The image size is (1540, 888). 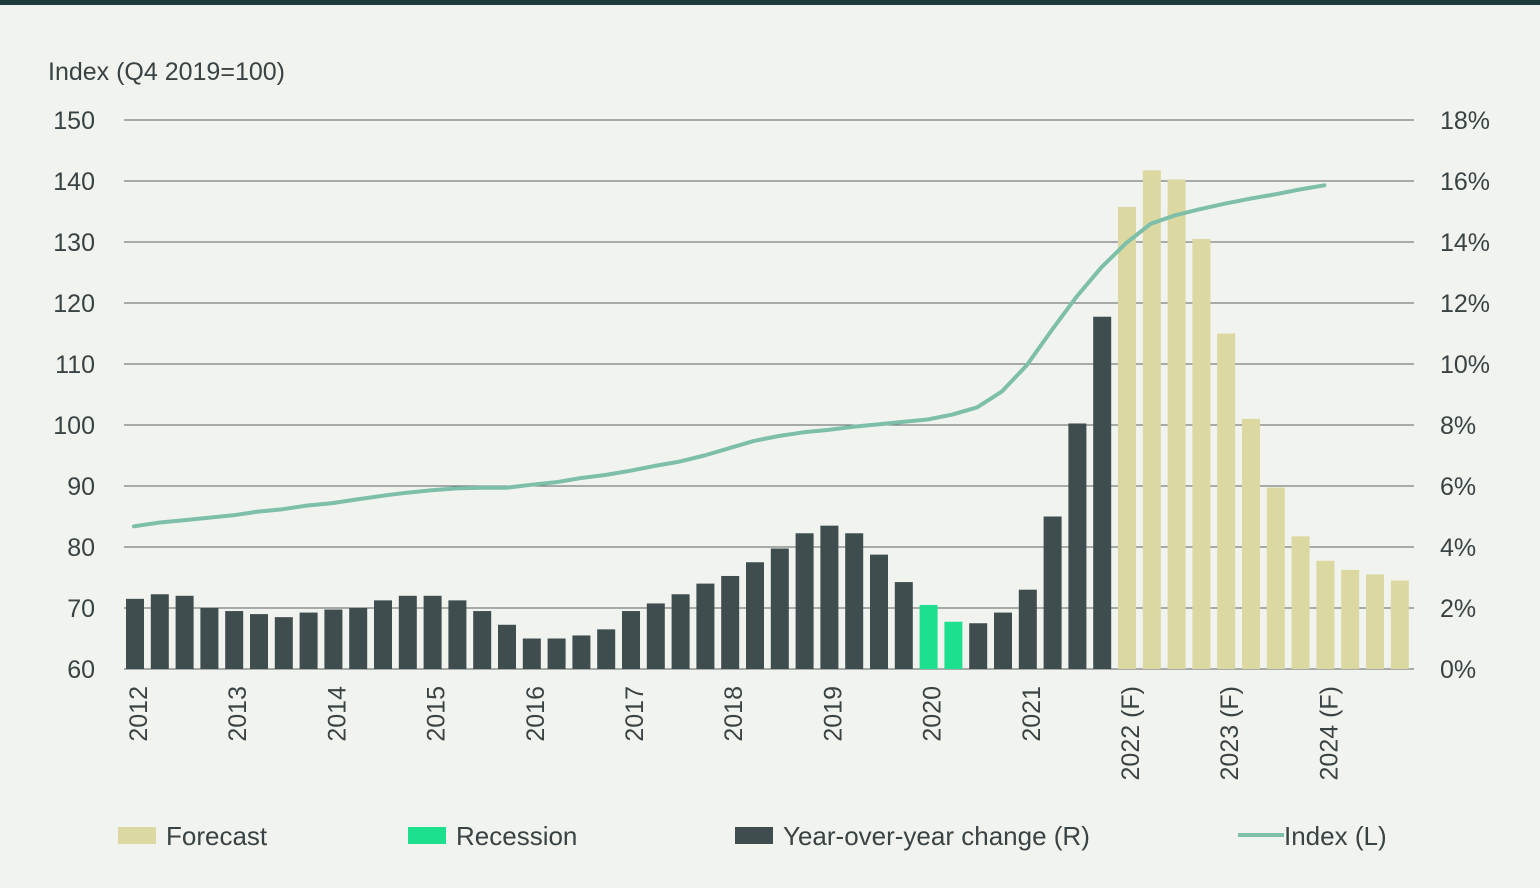 I want to click on left-tick-label: 80, so click(x=81, y=548).